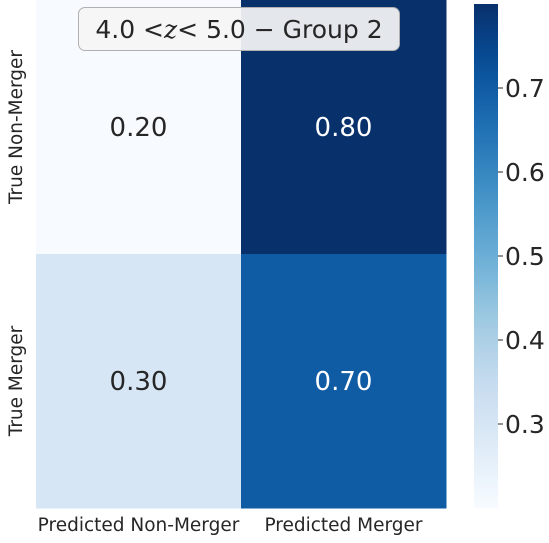  Describe the element at coordinates (525, 172) in the screenshot. I see `colorbar-tick-label: 0.6` at that location.